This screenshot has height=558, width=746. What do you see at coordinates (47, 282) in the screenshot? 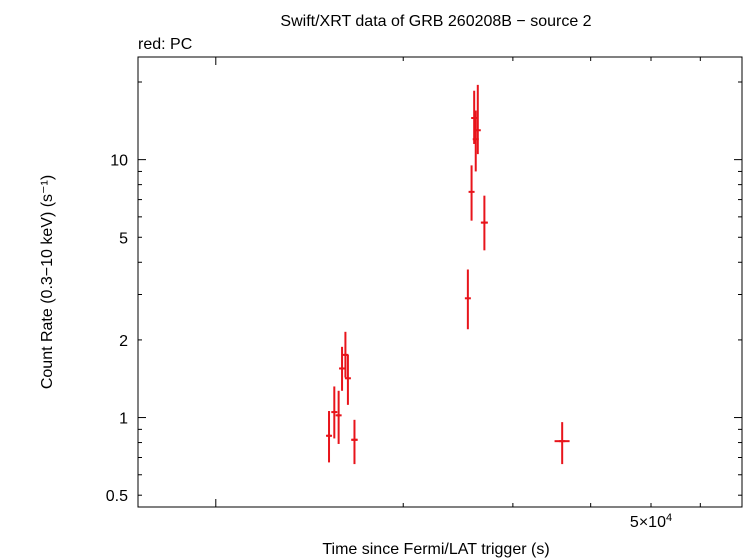
I see `y-axis-label: Count Rate (0.3−10 keV) (s⁻¹)` at bounding box center [47, 282].